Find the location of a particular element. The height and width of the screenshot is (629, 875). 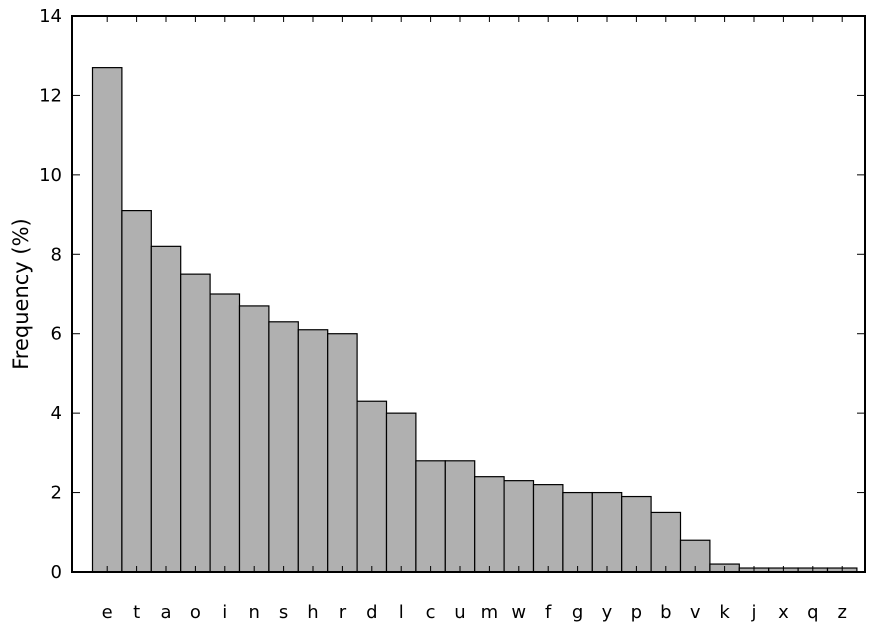

x-tick-label-q: q is located at coordinates (812, 612).